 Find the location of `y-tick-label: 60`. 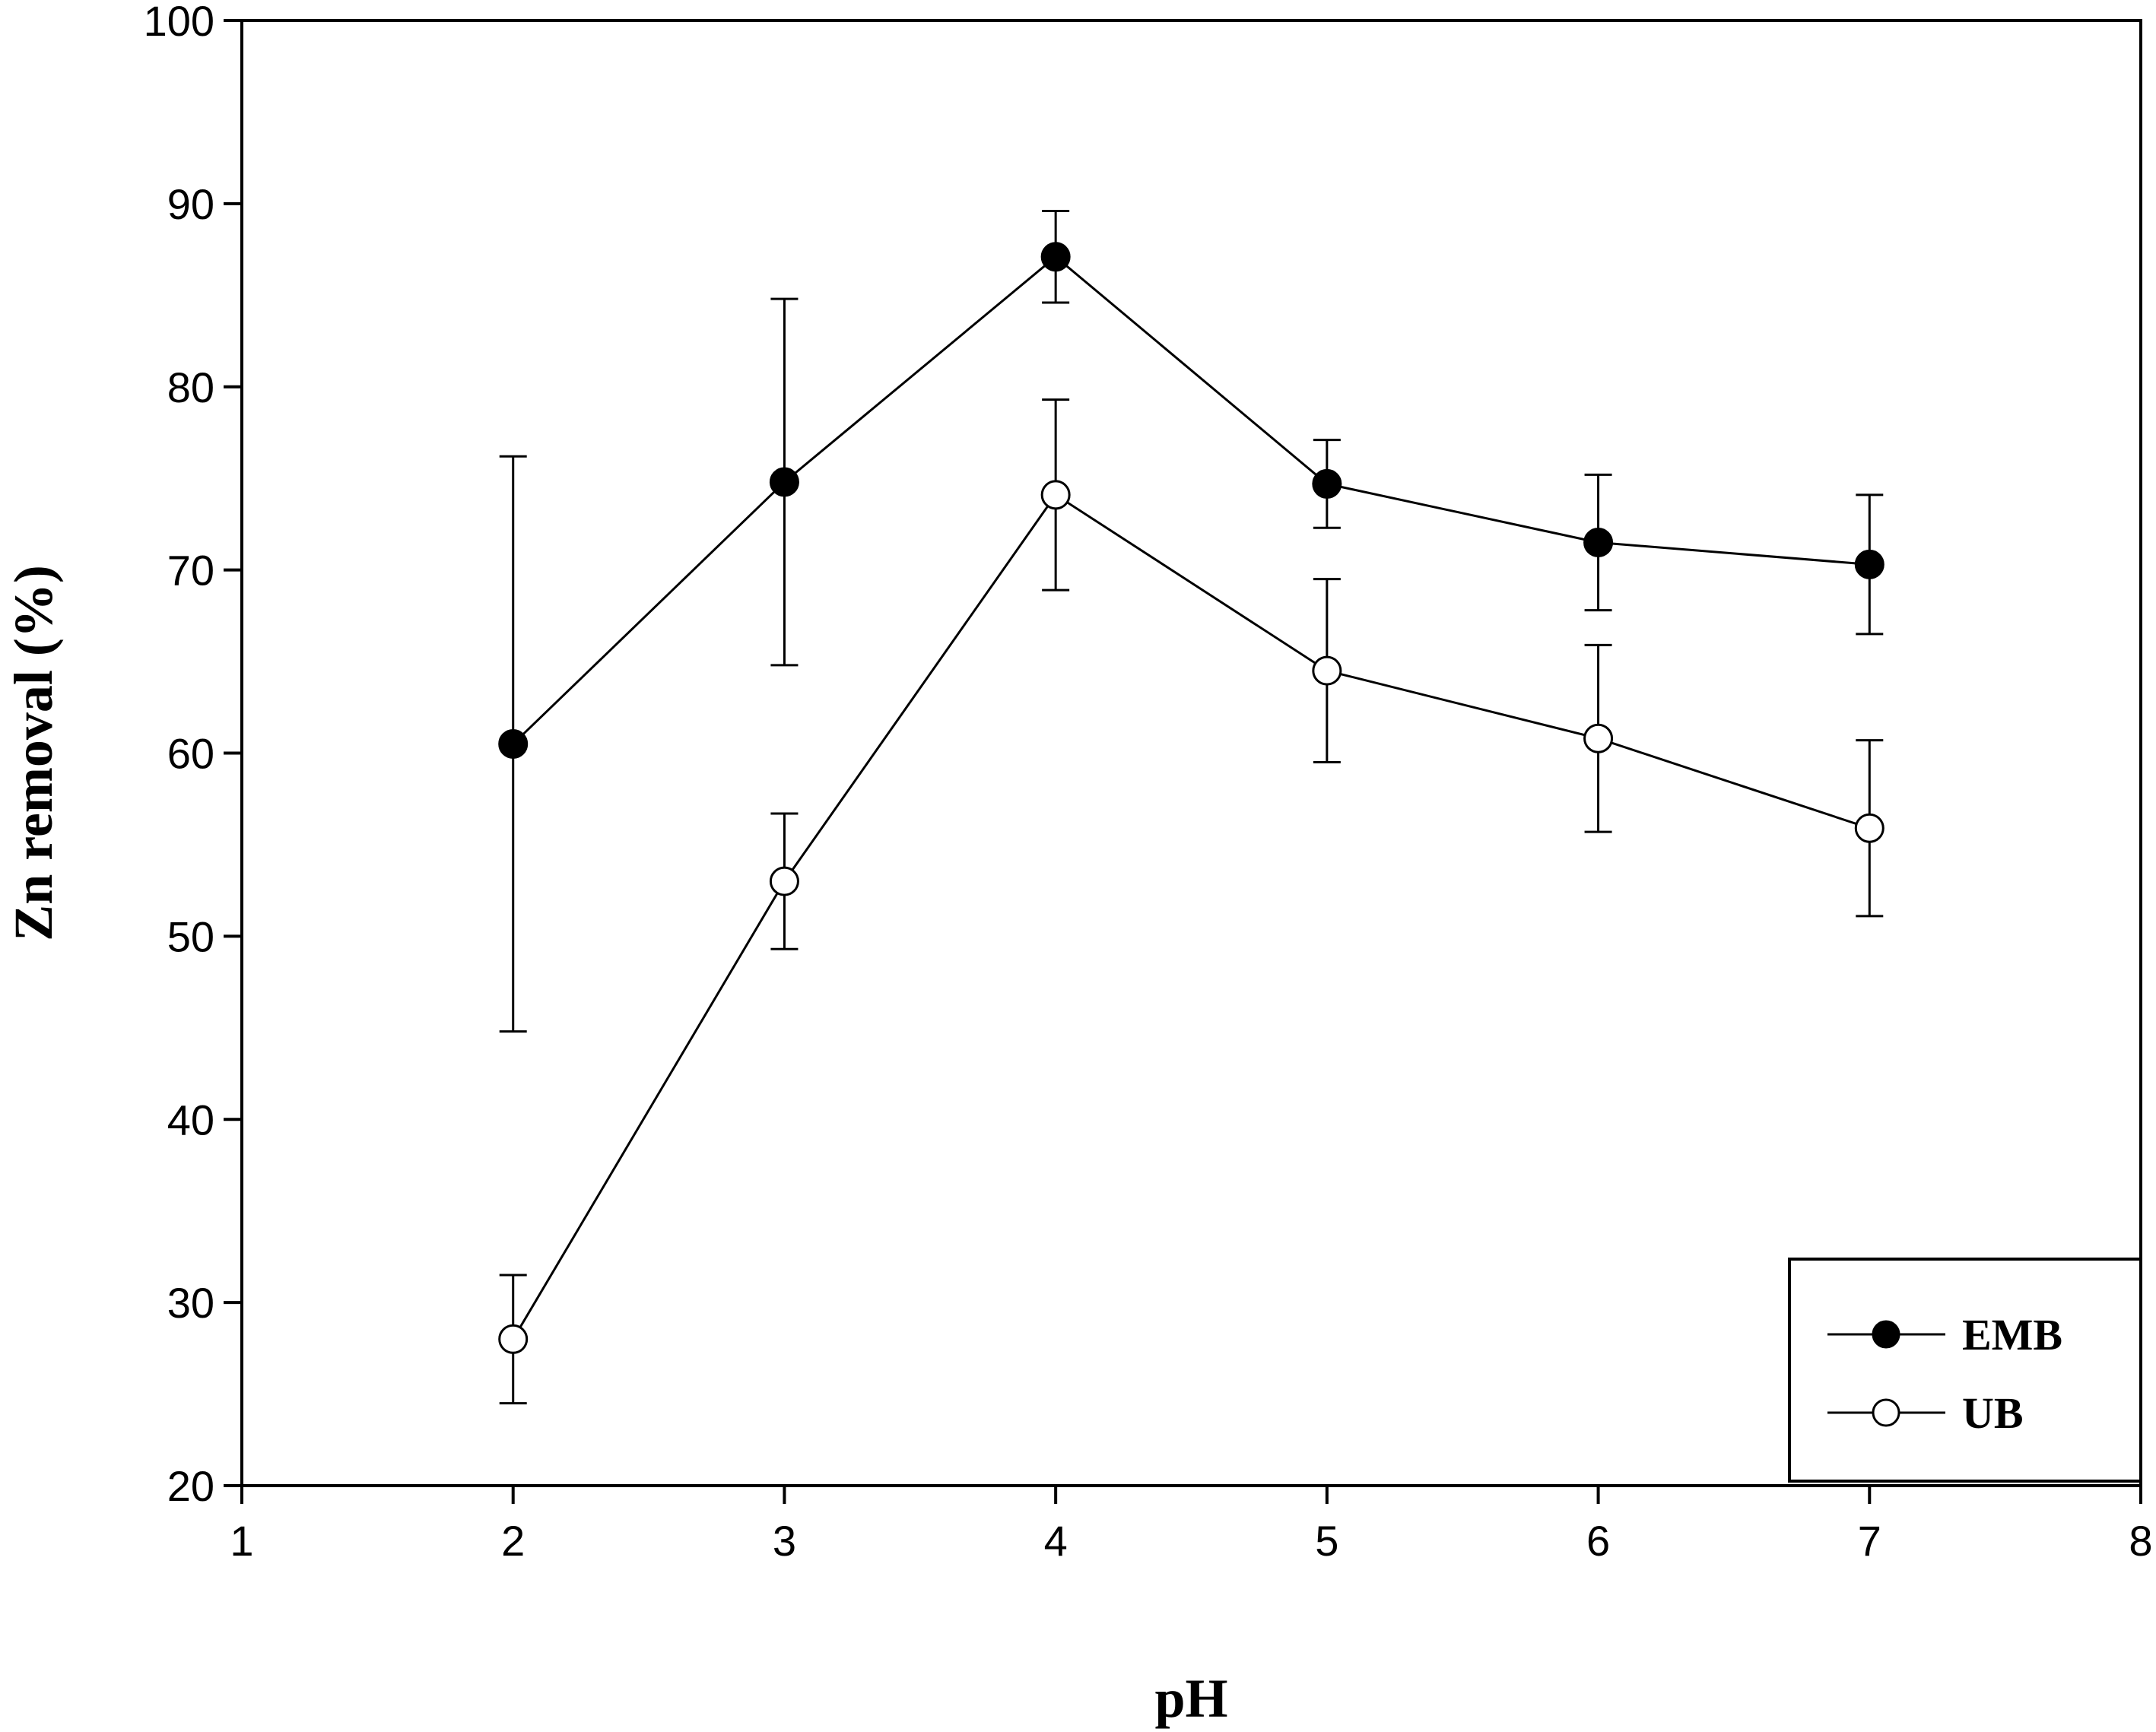

y-tick-label: 60 is located at coordinates (190, 754).